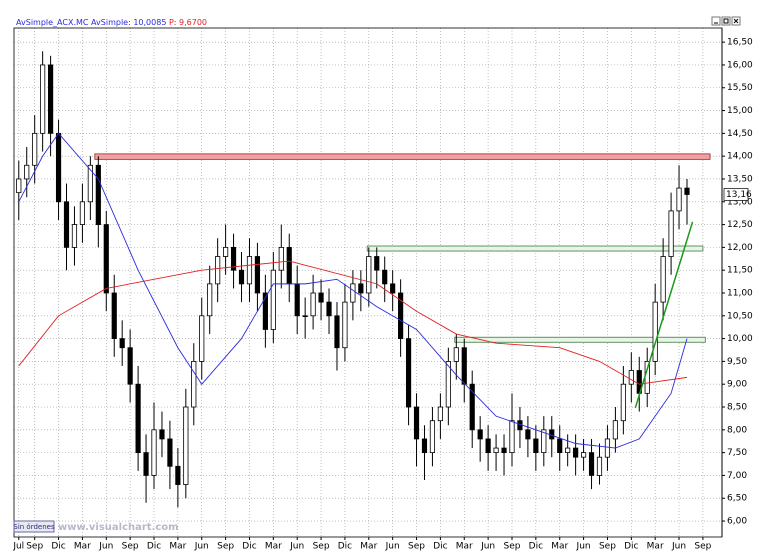 Image resolution: width=766 pixels, height=558 pixels. I want to click on title: AvSimple_ACX.MC, so click(52, 22).